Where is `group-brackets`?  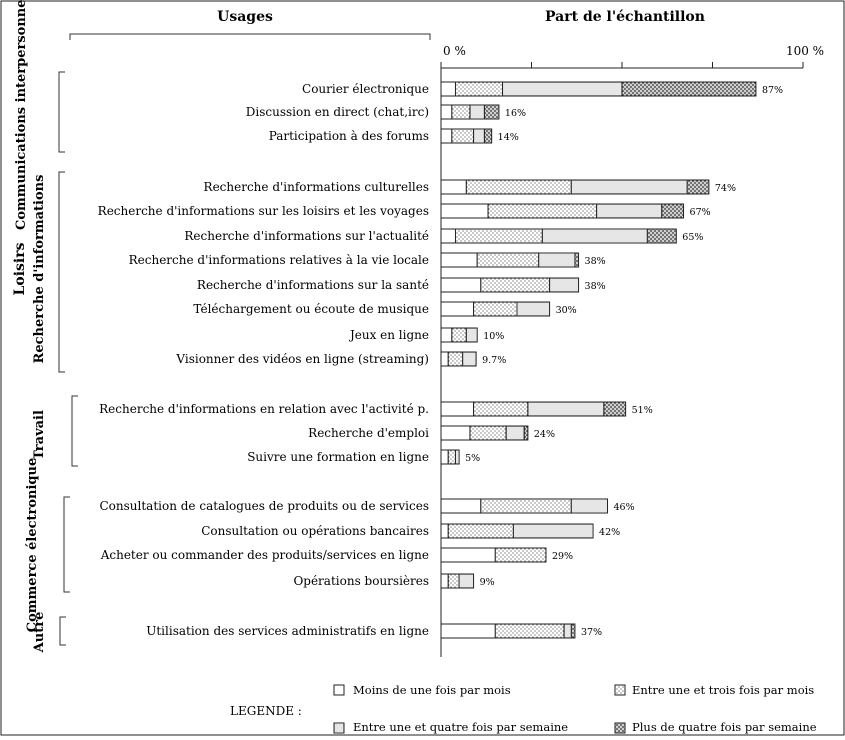 group-brackets is located at coordinates (68, 358).